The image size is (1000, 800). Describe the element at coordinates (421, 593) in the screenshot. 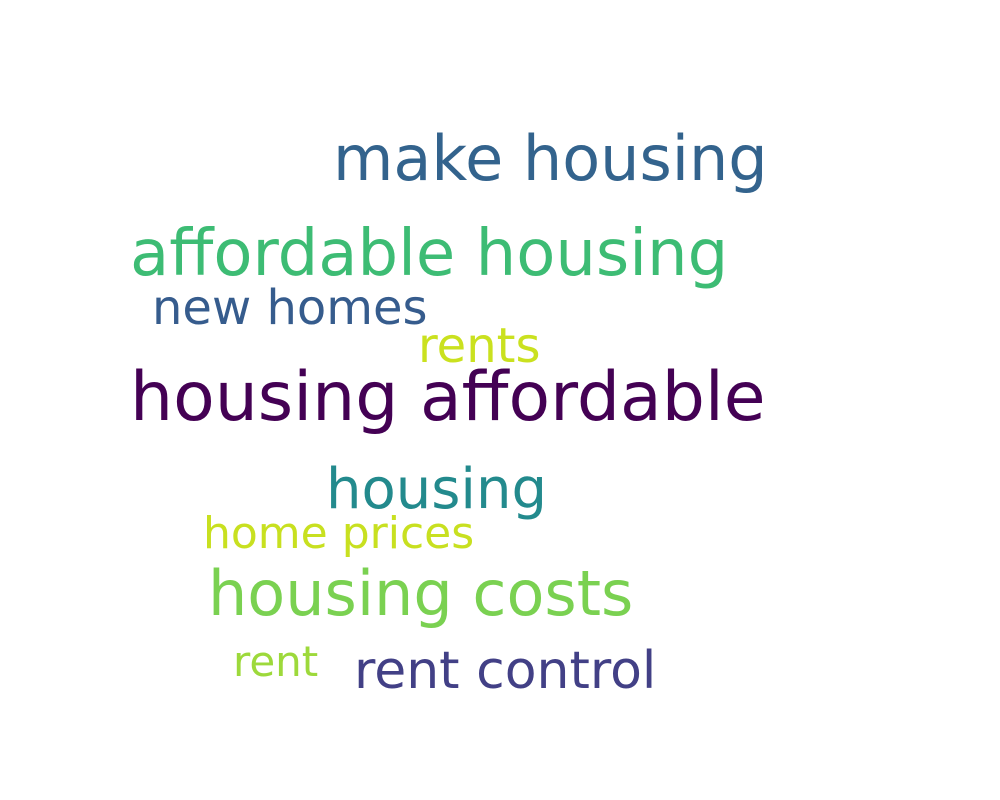

I see `word-housing-costs: housing costs` at that location.